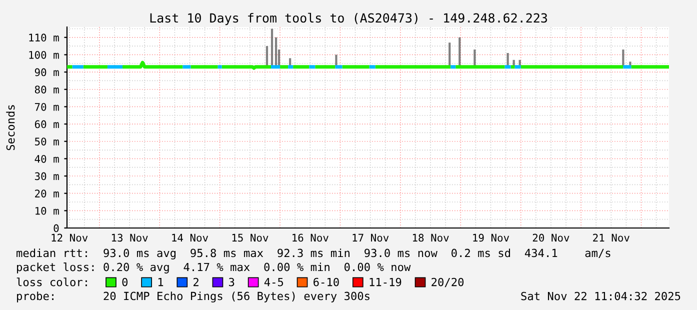 The height and width of the screenshot is (310, 697). I want to click on y-tick-label: 30 m, so click(46, 176).